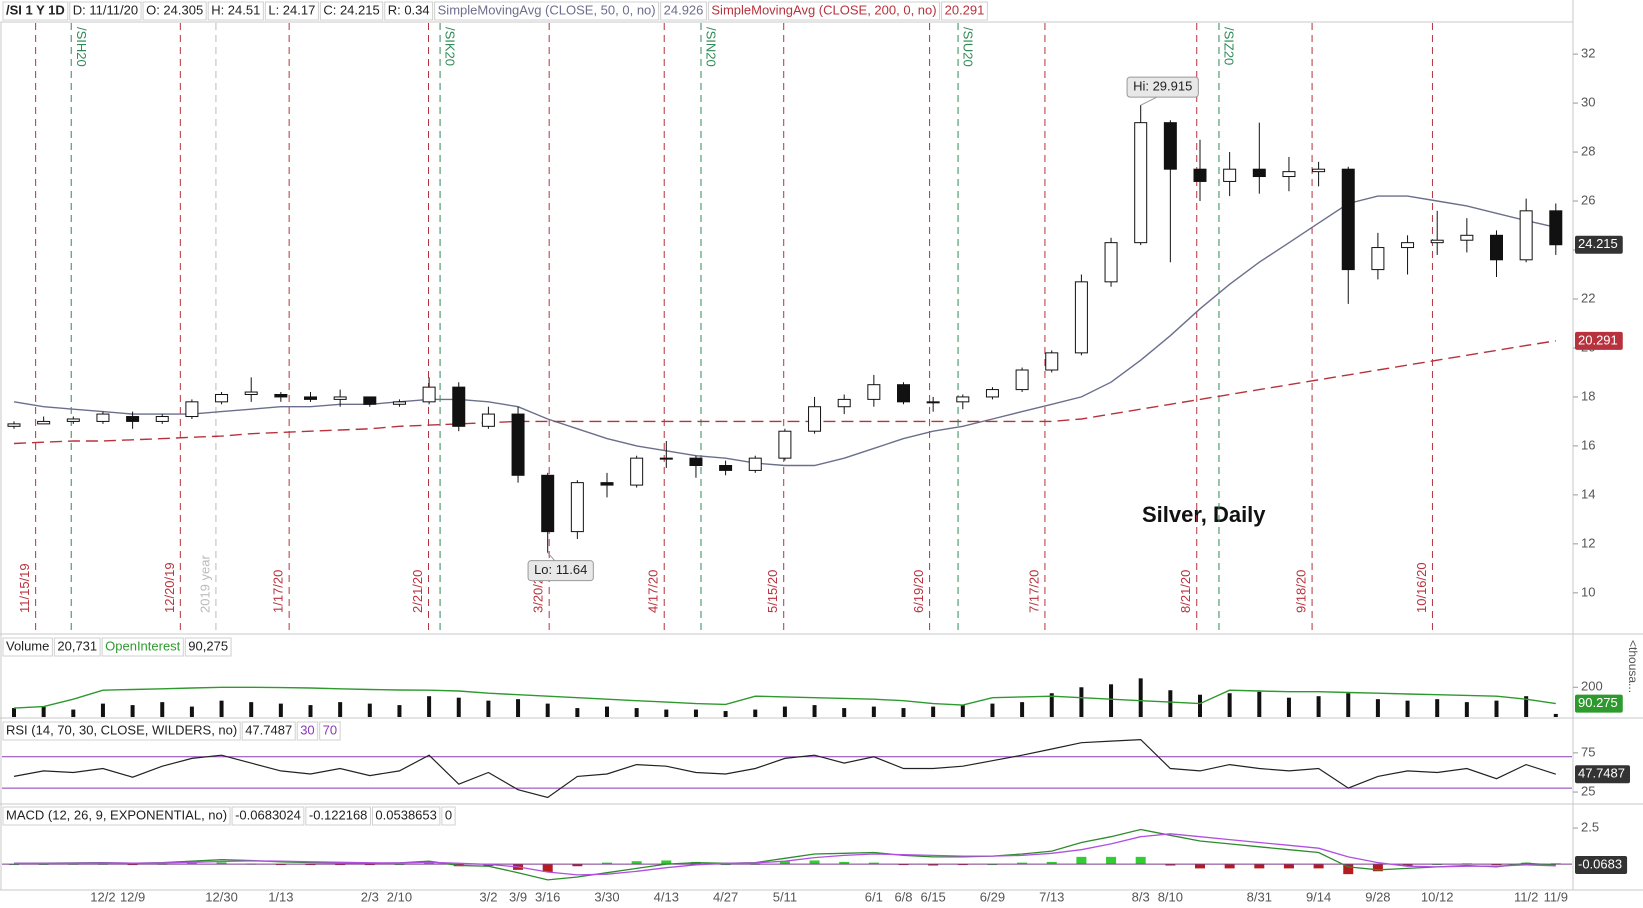 Image resolution: width=1643 pixels, height=908 pixels. What do you see at coordinates (918, 591) in the screenshot?
I see `monthly-line-label: 6/19/20` at bounding box center [918, 591].